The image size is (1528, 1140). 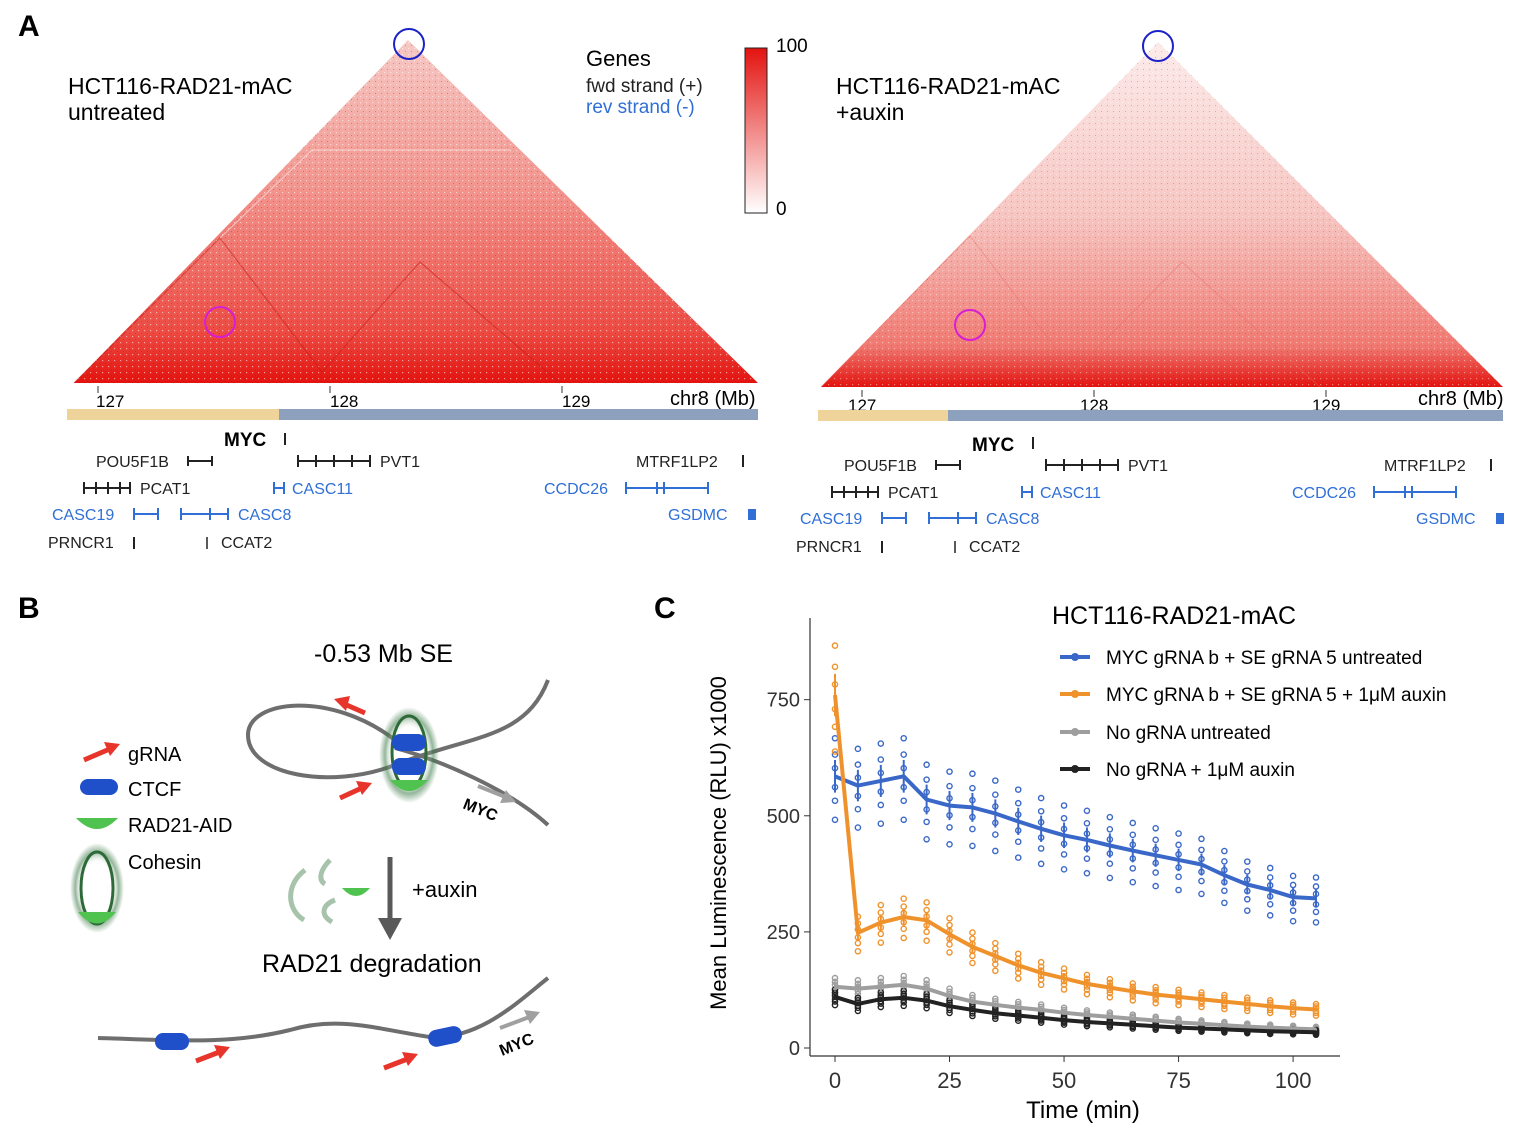 What do you see at coordinates (1178, 877) in the screenshot?
I see `point-s0-x15-r1` at bounding box center [1178, 877].